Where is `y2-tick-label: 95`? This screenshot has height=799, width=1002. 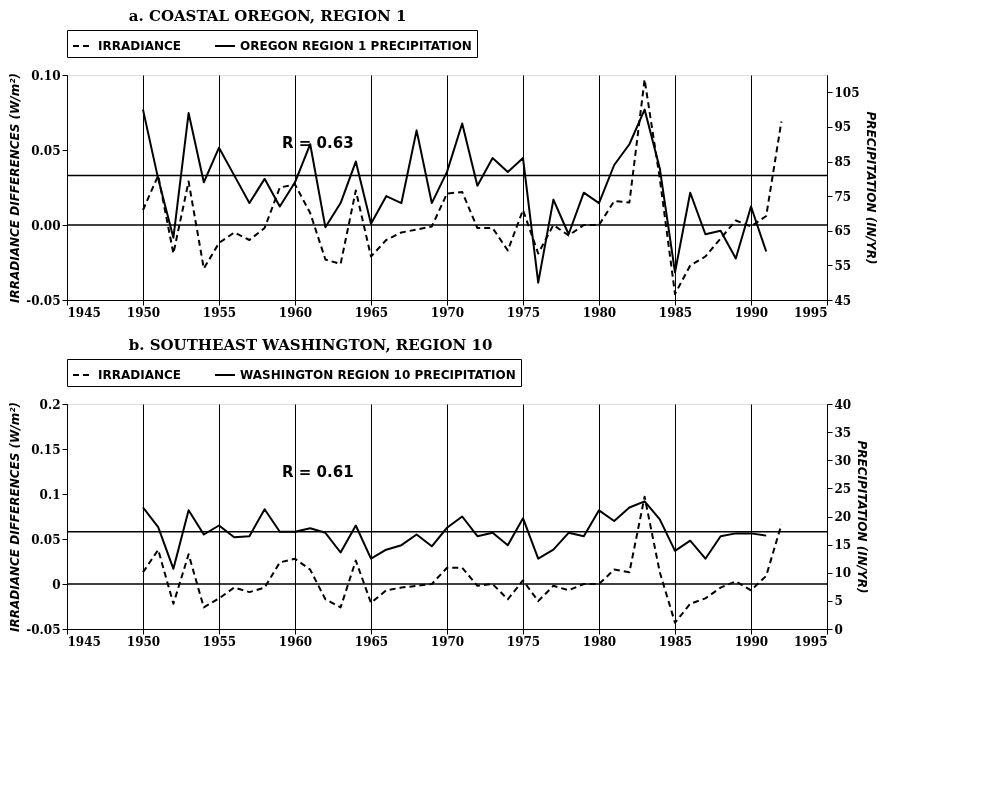
y2-tick-label: 95 is located at coordinates (843, 127).